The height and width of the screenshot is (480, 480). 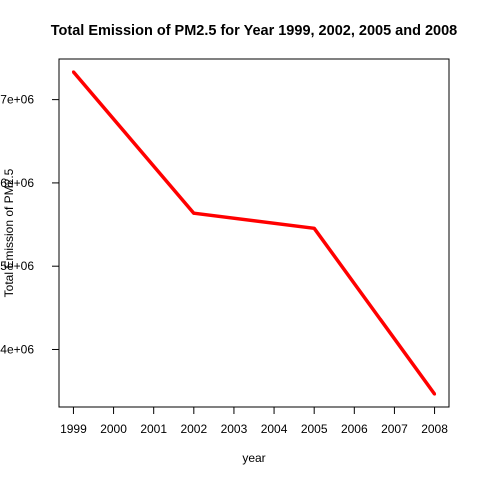 What do you see at coordinates (153, 429) in the screenshot?
I see `x-tick-label: 2001` at bounding box center [153, 429].